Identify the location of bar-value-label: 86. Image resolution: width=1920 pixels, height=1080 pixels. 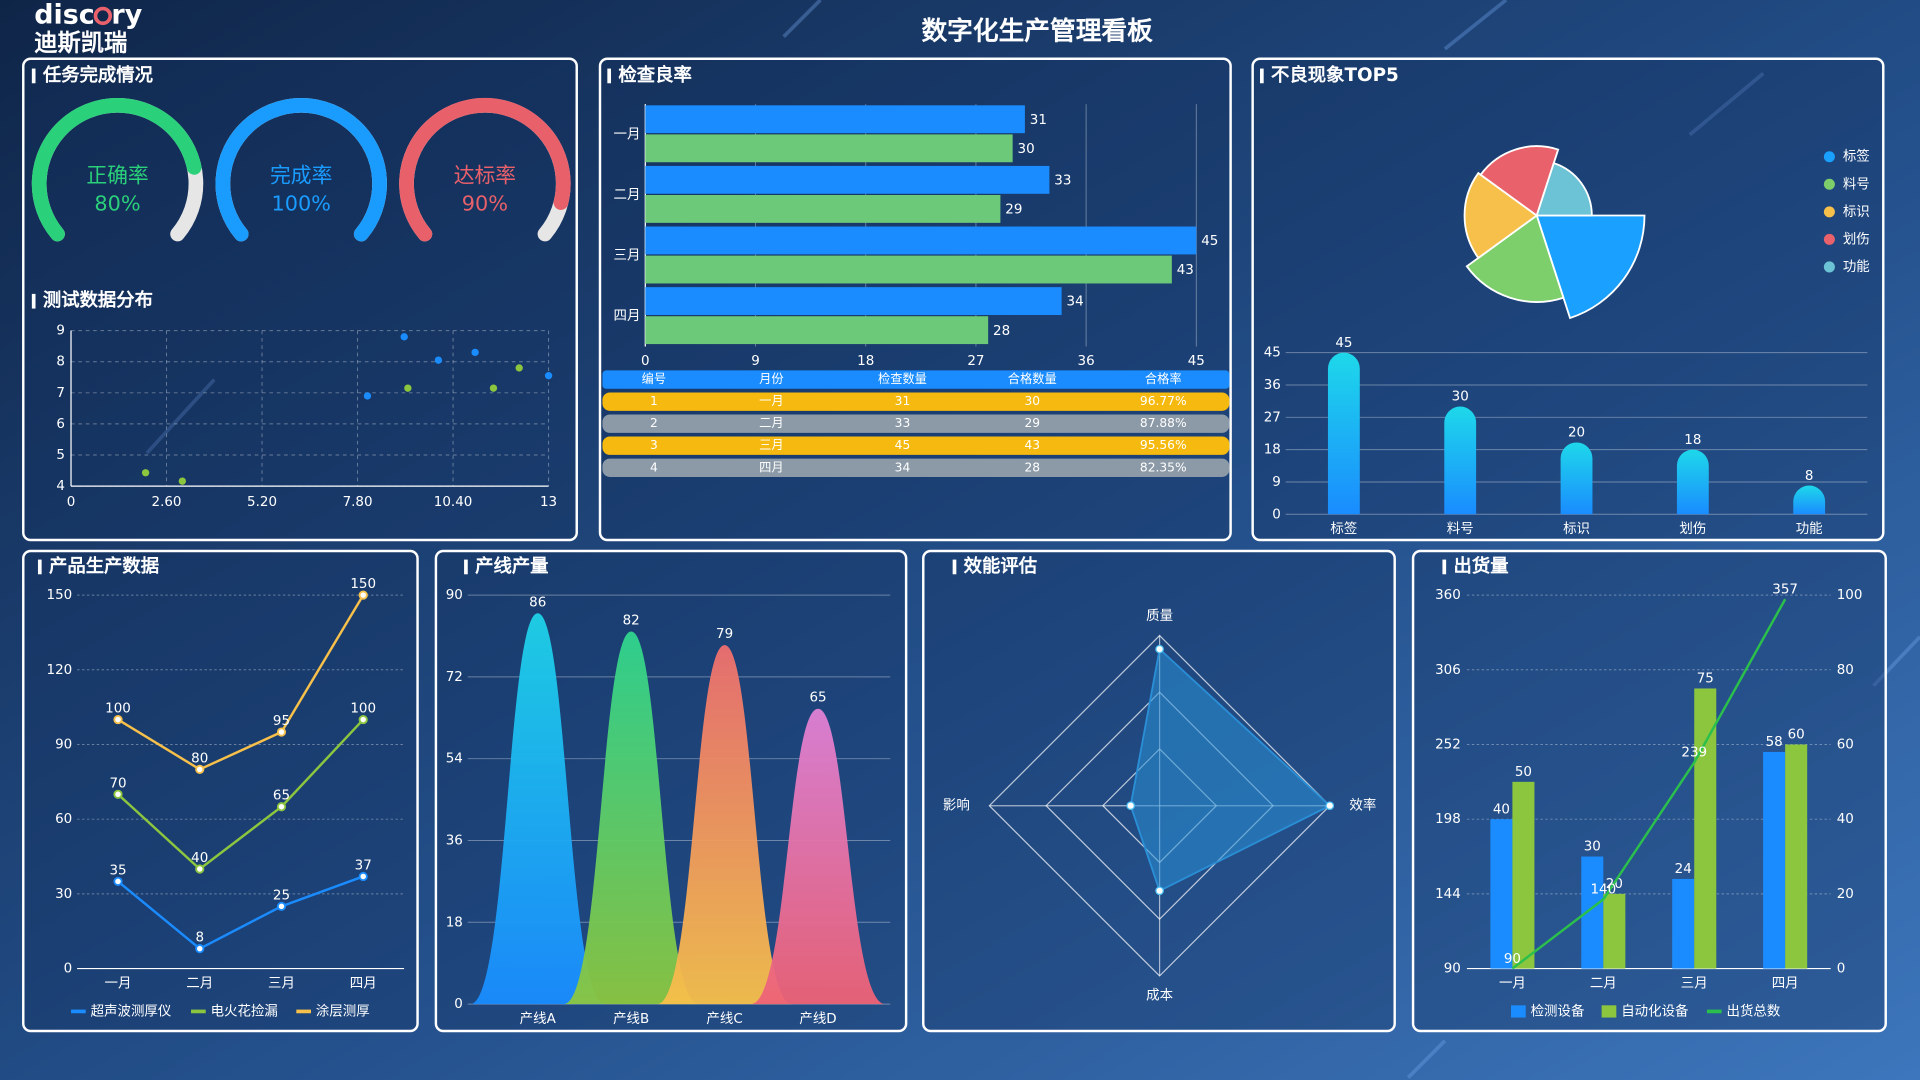
(537, 602).